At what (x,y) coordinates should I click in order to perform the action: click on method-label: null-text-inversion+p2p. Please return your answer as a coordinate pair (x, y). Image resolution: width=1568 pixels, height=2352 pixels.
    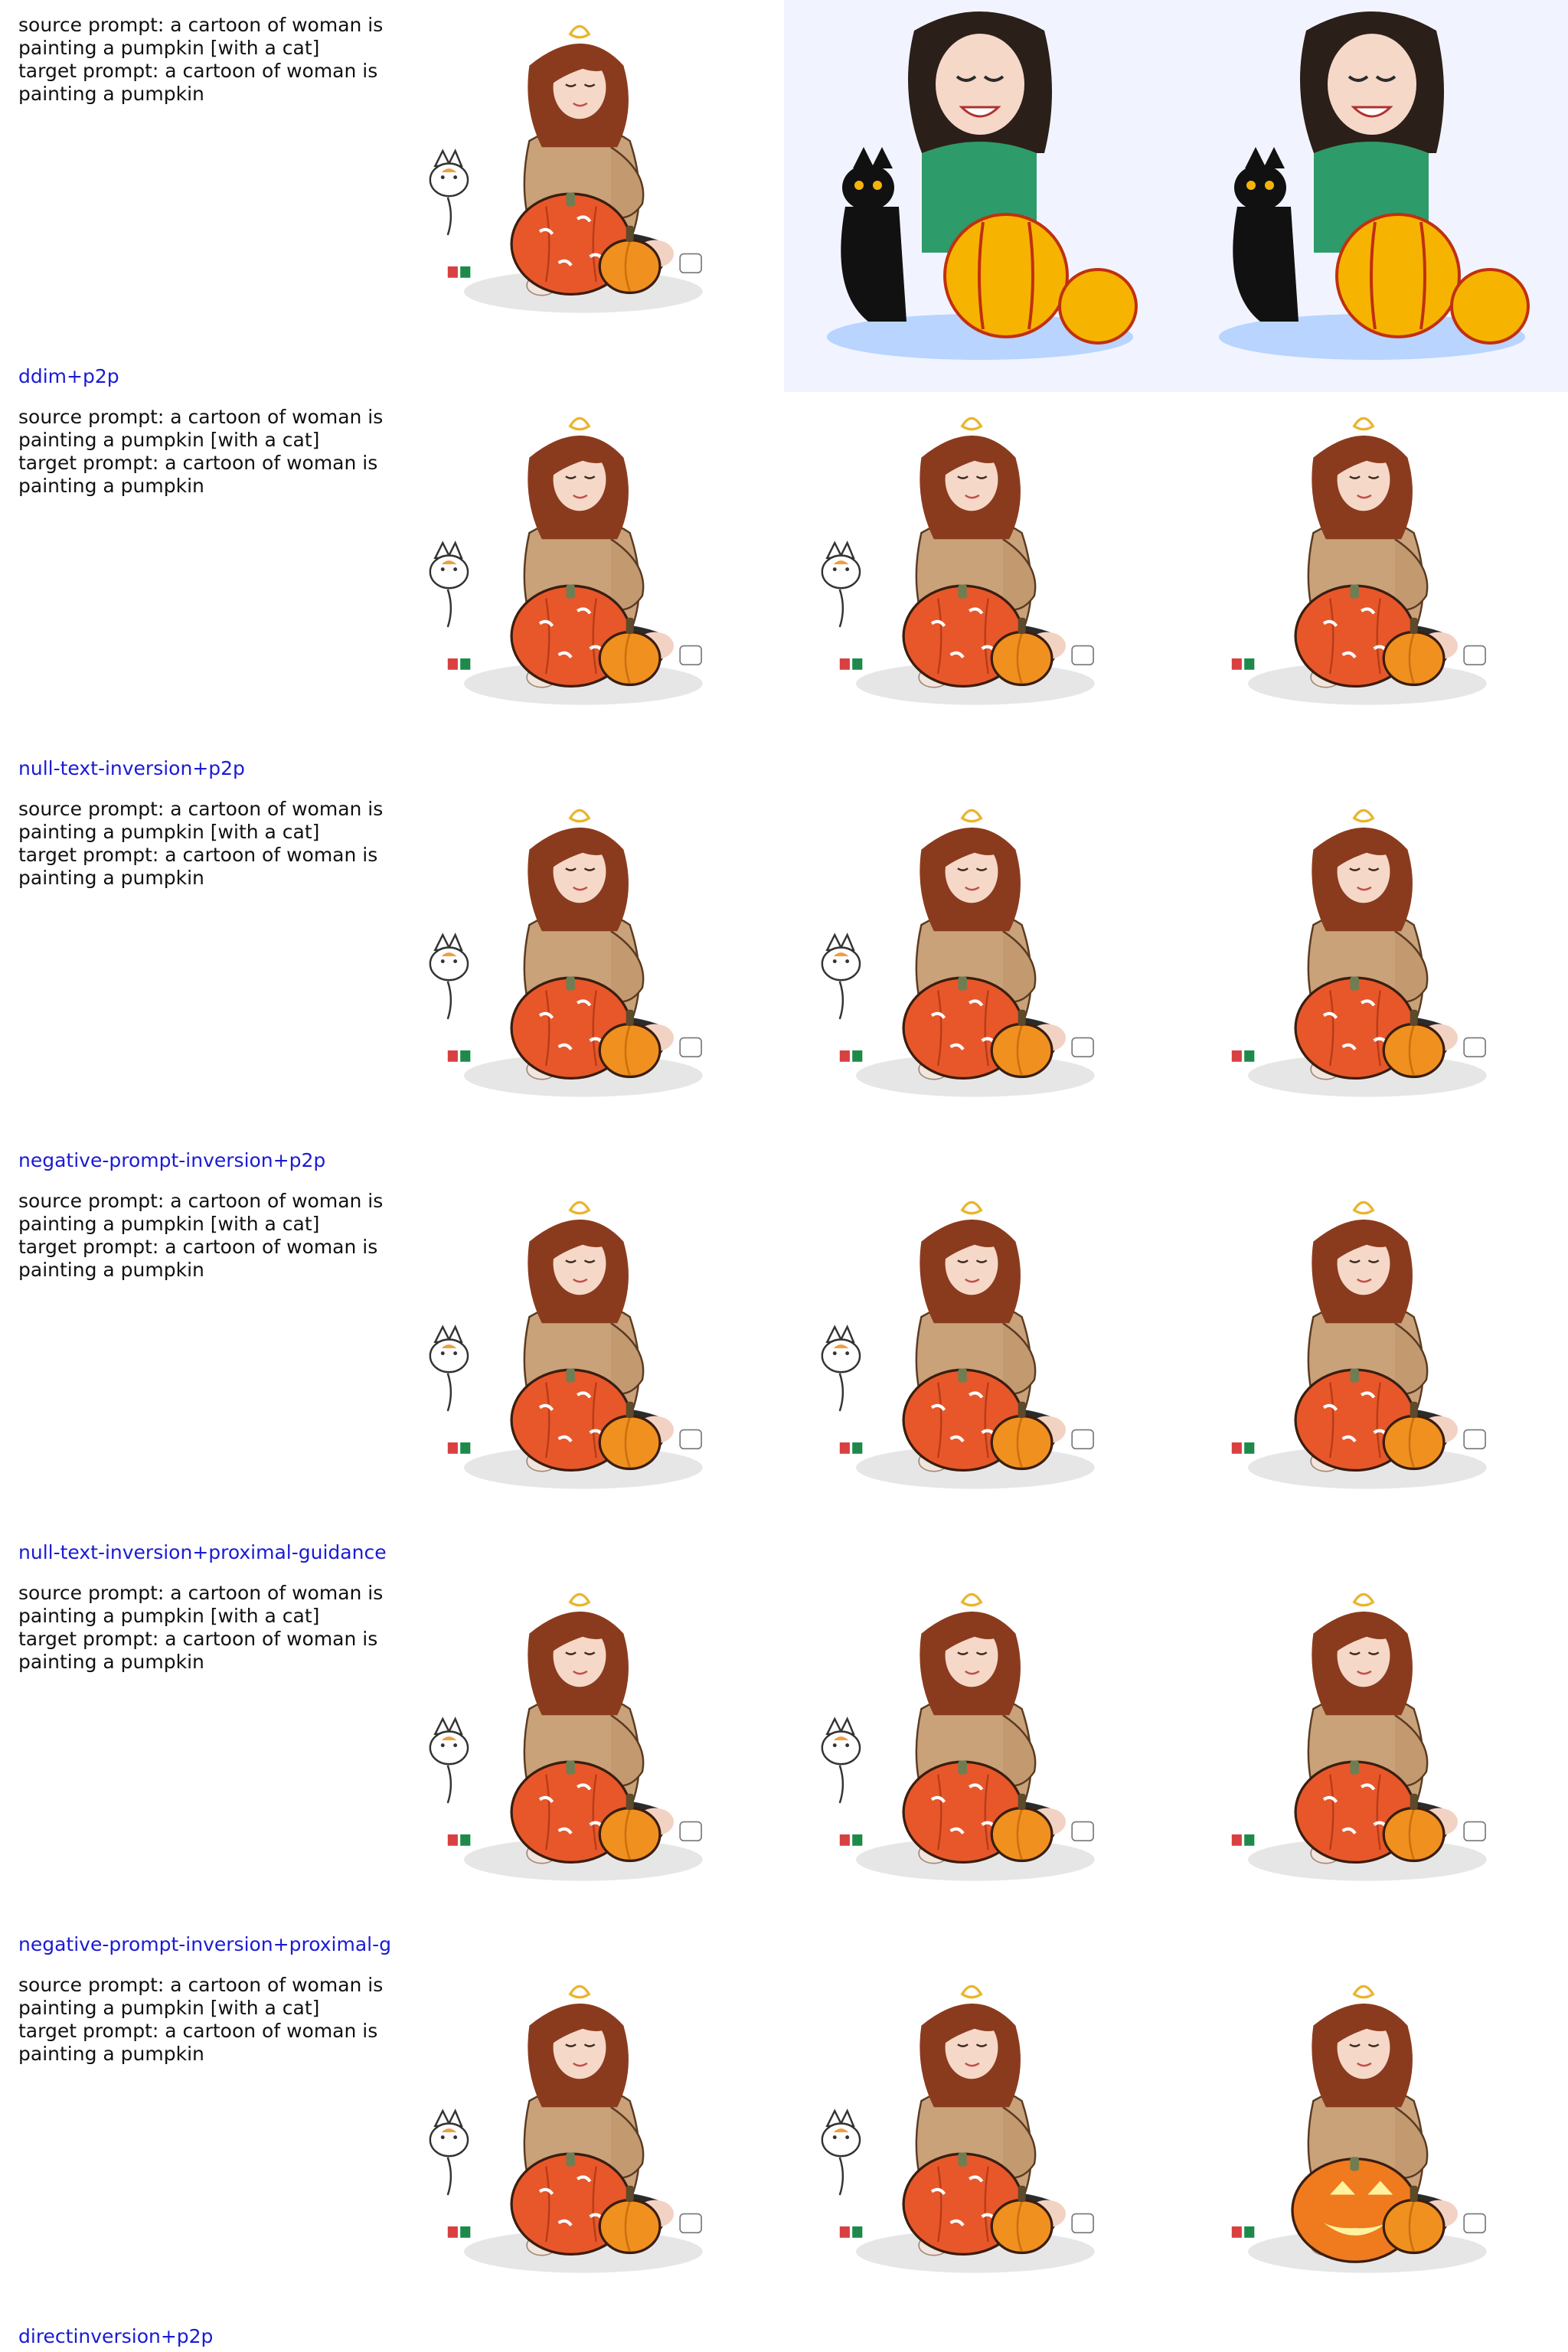
    Looking at the image, I should click on (131, 768).